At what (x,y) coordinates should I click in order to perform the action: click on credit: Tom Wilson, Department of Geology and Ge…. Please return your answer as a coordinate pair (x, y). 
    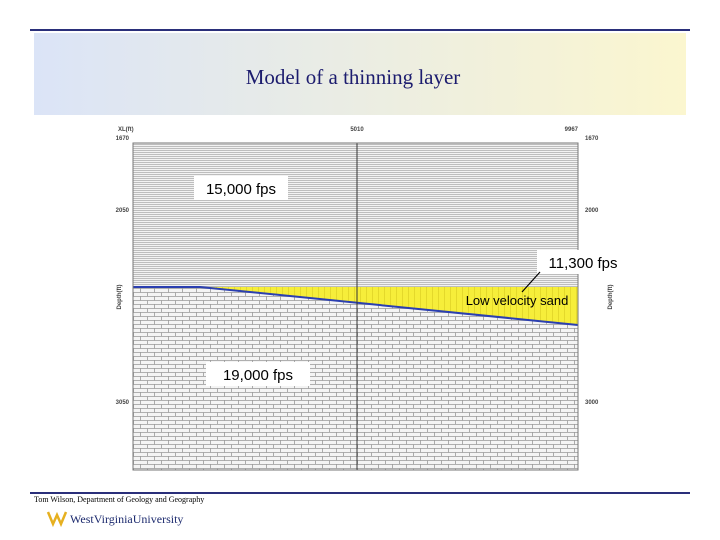
    Looking at the image, I should click on (119, 499).